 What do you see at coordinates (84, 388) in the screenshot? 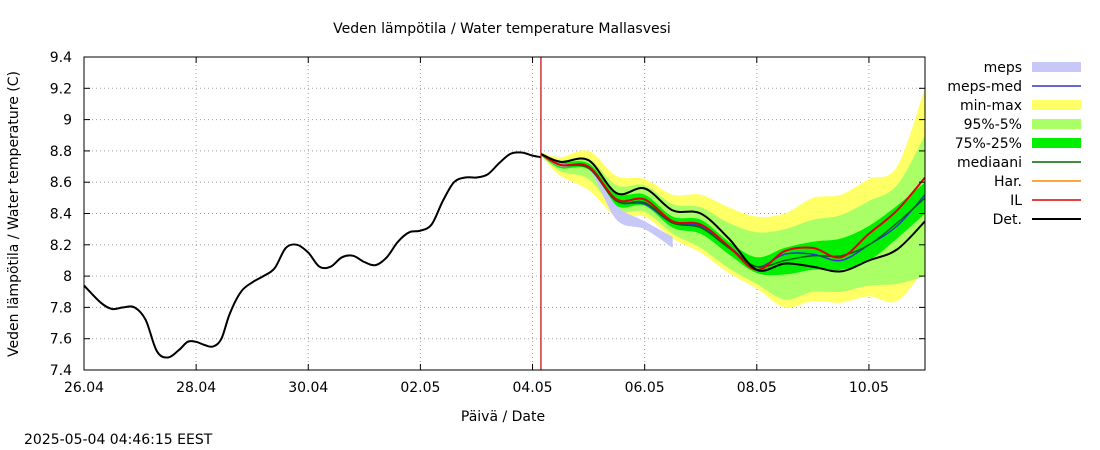
I see `x-tick-label: 26.04` at bounding box center [84, 388].